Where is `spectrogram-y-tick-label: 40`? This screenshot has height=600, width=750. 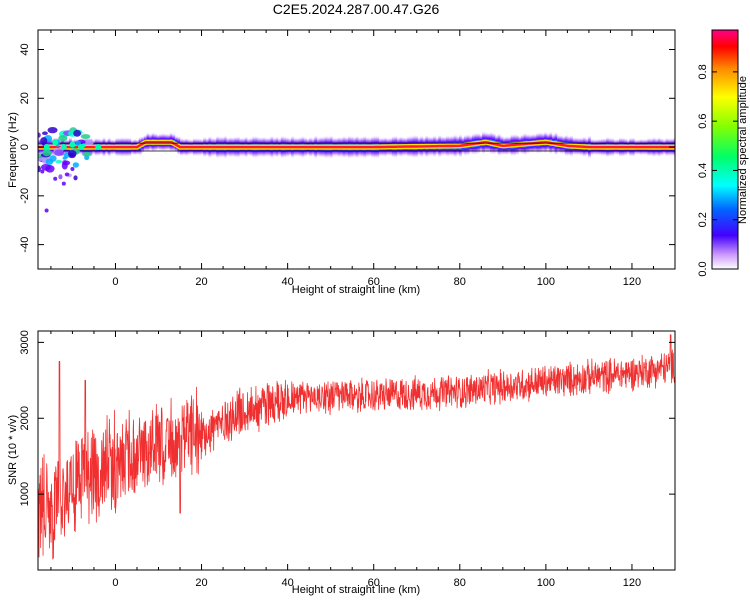
spectrogram-y-tick-label: 40 is located at coordinates (25, 49).